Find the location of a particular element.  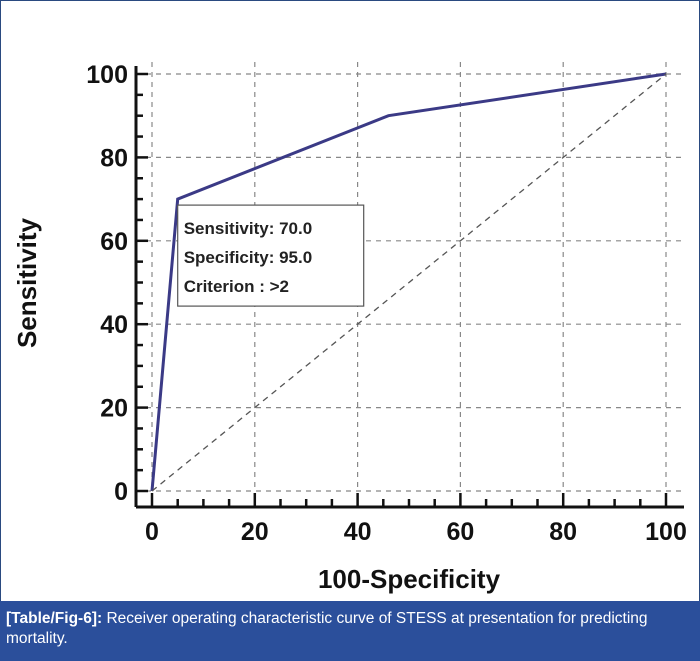

x-tick-label: 60 is located at coordinates (460, 532).